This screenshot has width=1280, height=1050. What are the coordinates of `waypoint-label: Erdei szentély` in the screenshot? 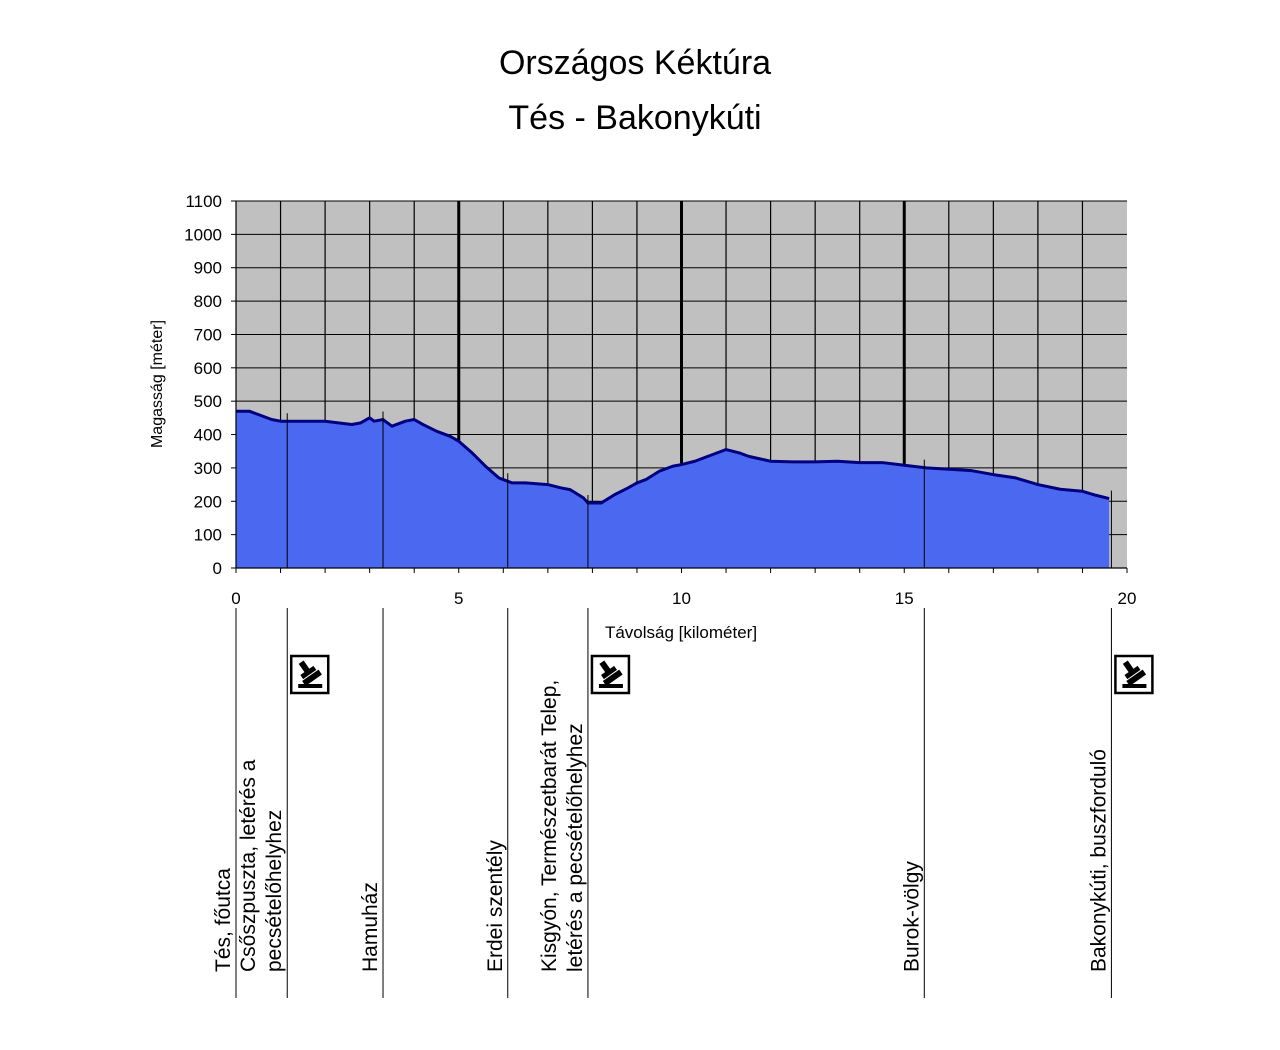 It's located at (495, 906).